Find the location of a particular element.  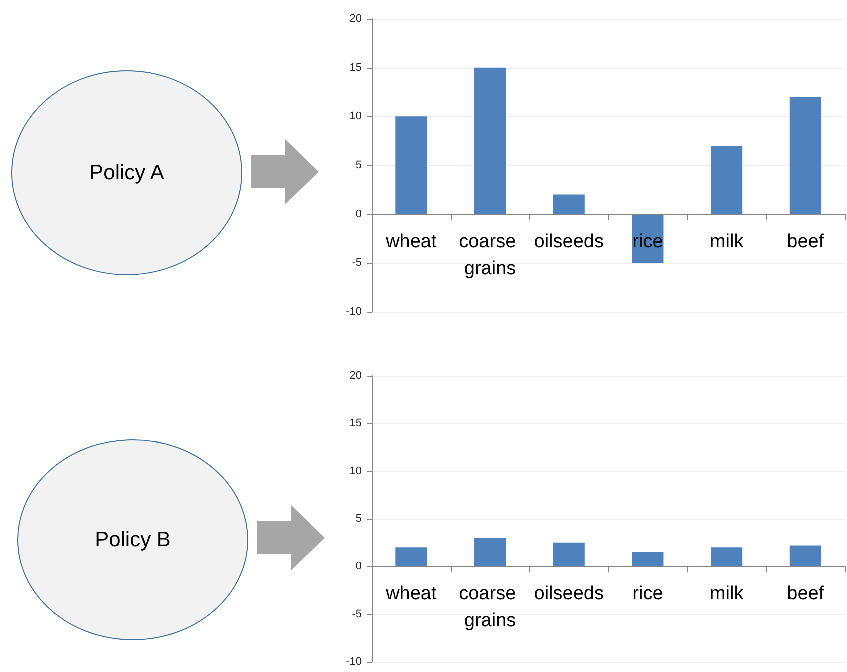

text: Policy B is located at coordinates (133, 540).